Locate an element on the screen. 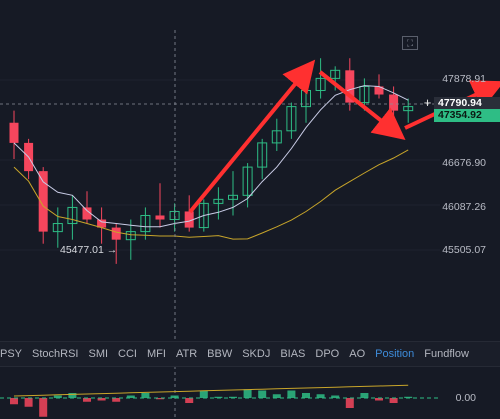  sub-signal-line is located at coordinates (211, 390).